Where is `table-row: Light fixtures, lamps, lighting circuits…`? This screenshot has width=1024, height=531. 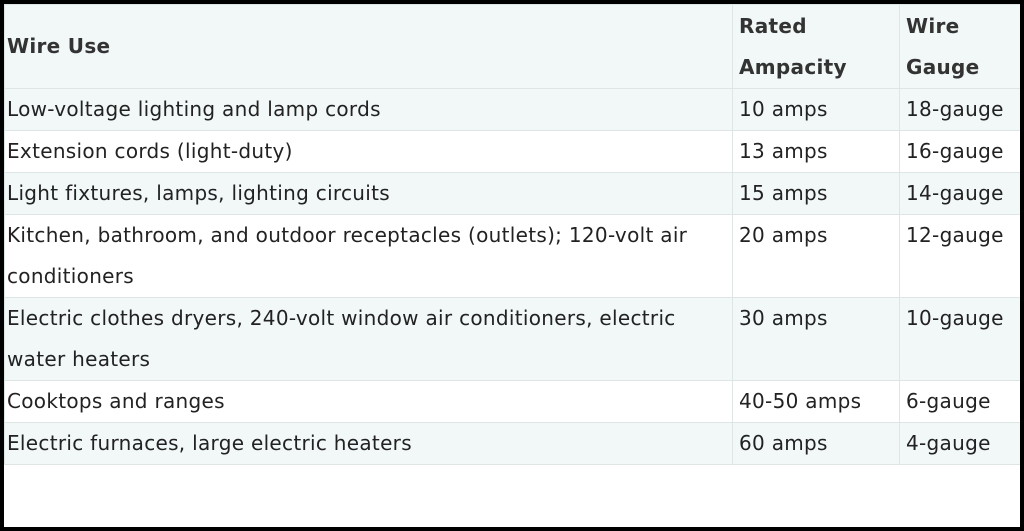
table-row: Light fixtures, lamps, lighting circuits… is located at coordinates (512, 193).